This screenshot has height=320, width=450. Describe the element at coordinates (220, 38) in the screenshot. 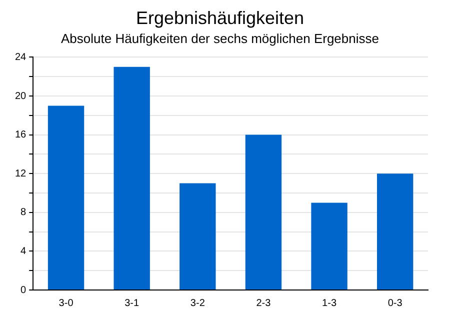

I see `chart-subtitle: Absolute Häufigkeiten der sechs möglichen Ergebnisse` at that location.